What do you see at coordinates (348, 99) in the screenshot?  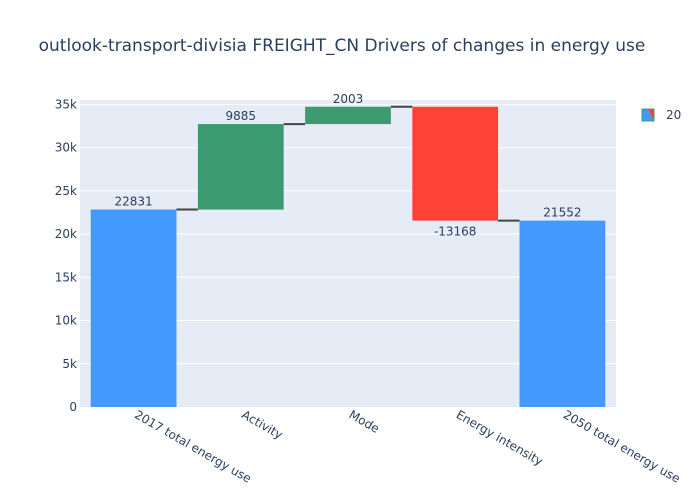 I see `data-label: 2003` at bounding box center [348, 99].